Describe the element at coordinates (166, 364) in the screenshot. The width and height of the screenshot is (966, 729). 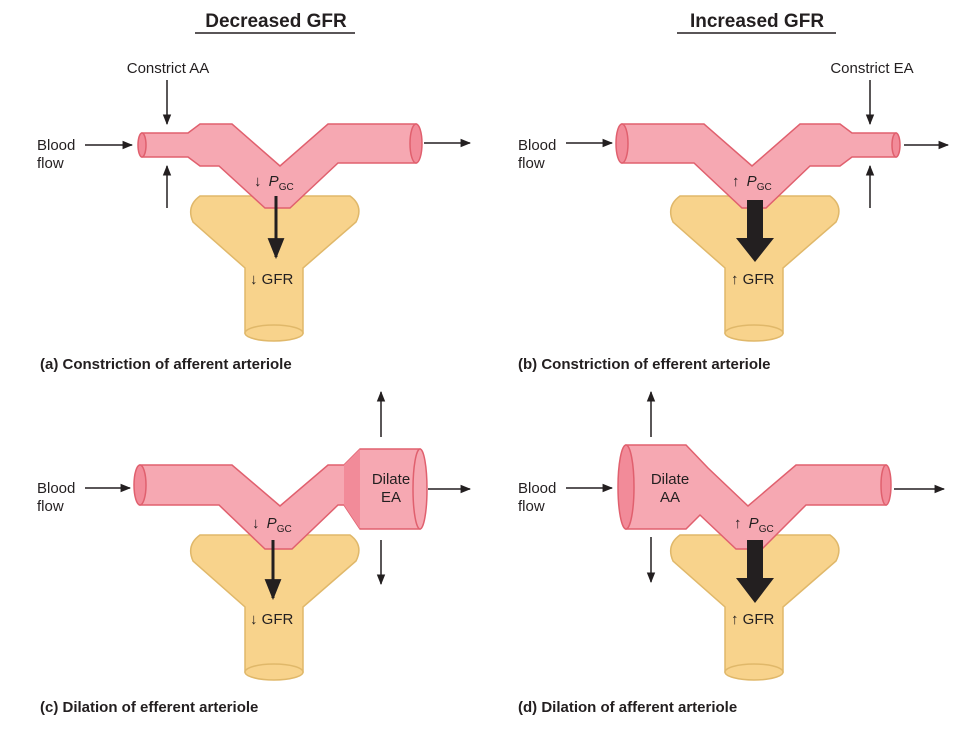
I see `caption-a: (a) Constriction of afferent arteriole` at that location.